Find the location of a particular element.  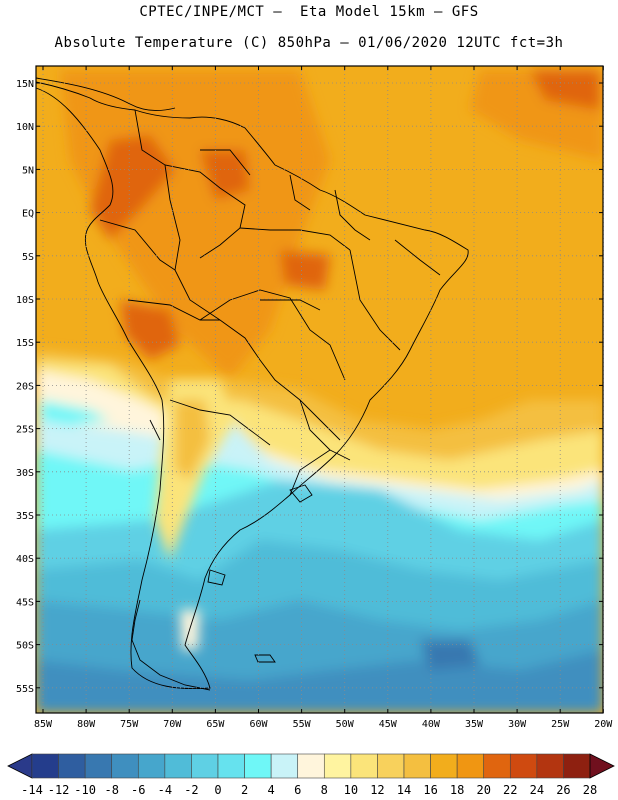

lat-label: 10N is located at coordinates (25, 127).